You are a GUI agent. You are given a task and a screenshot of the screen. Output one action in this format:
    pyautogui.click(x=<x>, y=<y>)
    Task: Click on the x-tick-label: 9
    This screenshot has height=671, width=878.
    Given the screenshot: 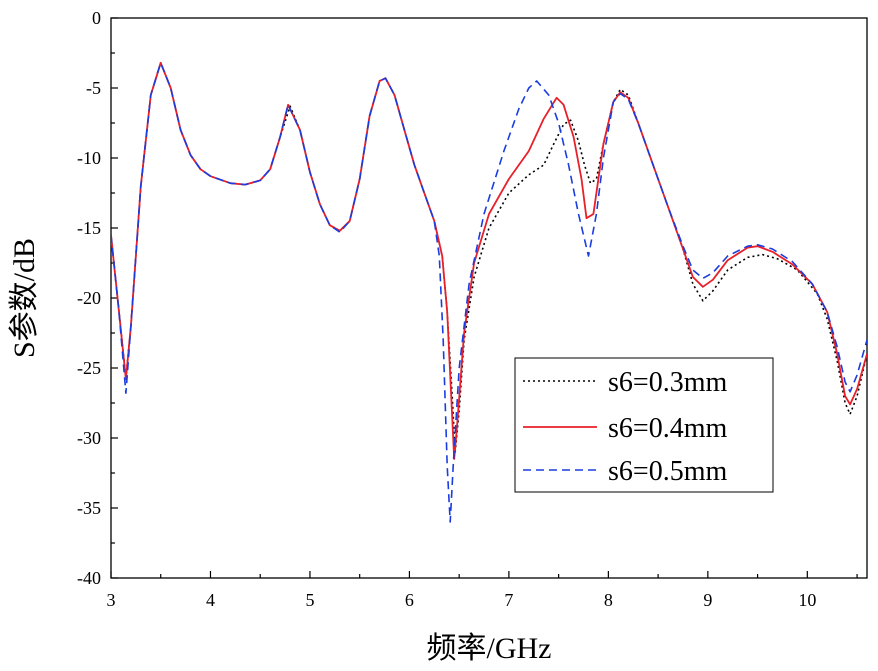 What is the action you would take?
    pyautogui.click(x=707, y=600)
    